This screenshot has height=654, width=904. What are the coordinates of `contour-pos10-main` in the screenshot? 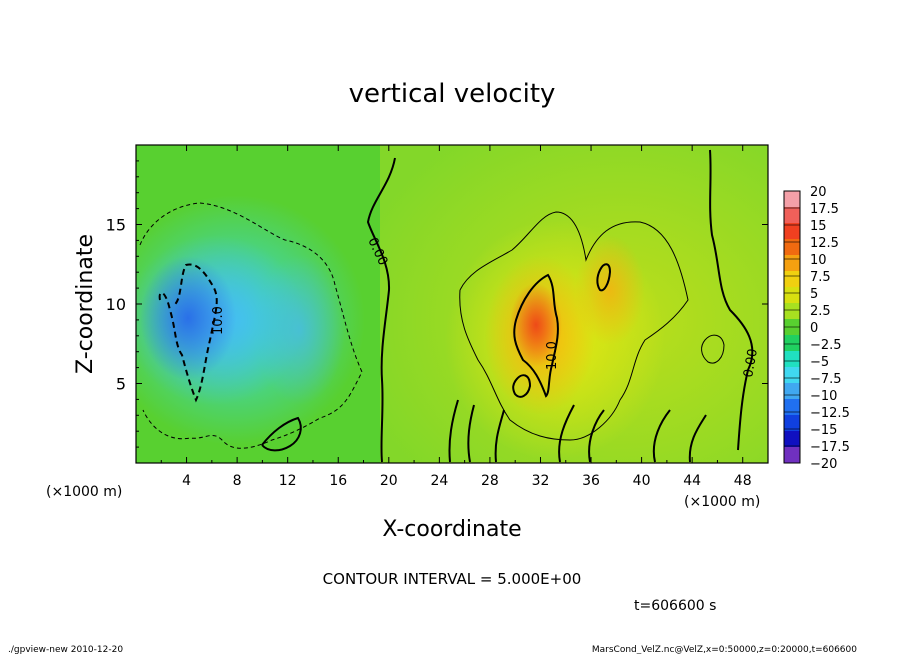 It's located at (536, 335).